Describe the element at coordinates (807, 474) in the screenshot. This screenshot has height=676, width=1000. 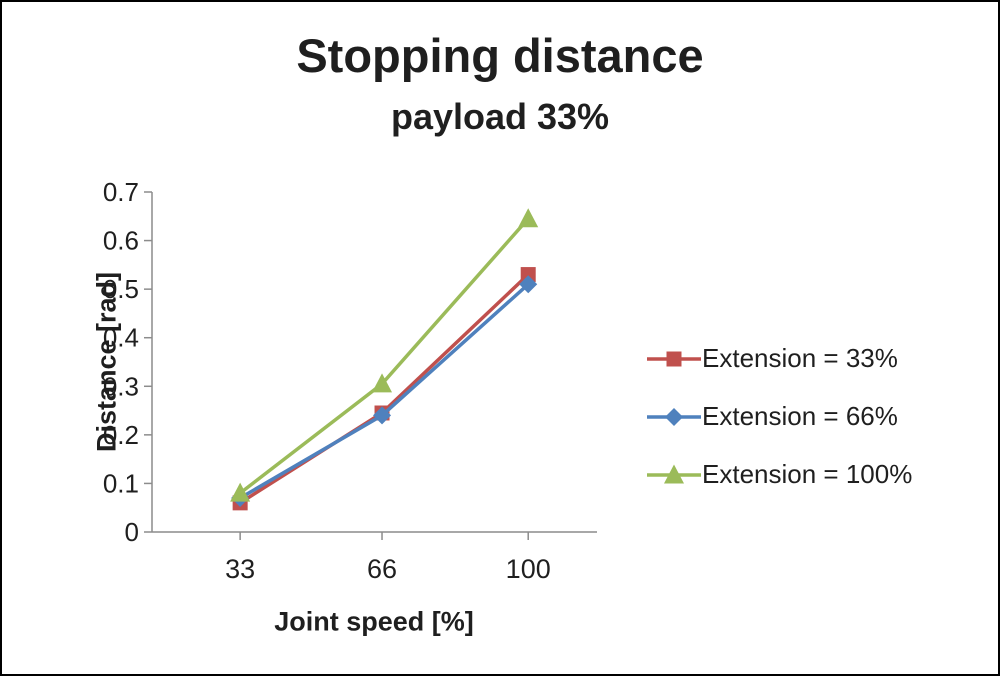
I see `legend-label: Extension = 100%` at that location.